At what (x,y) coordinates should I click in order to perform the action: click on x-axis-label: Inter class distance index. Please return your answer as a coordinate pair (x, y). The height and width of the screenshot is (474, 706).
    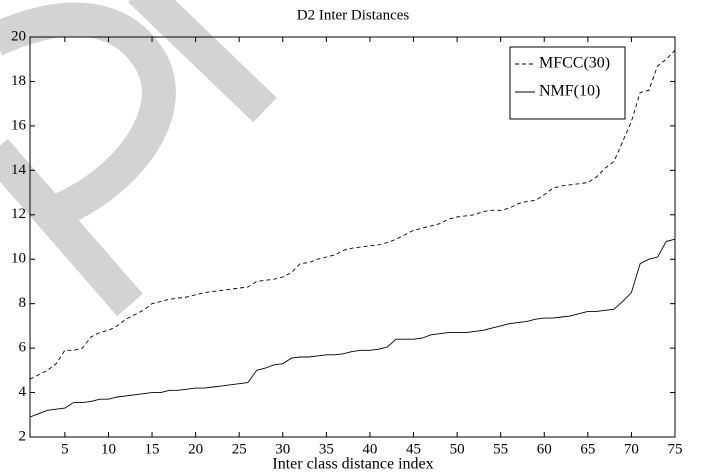
    Looking at the image, I should click on (352, 464).